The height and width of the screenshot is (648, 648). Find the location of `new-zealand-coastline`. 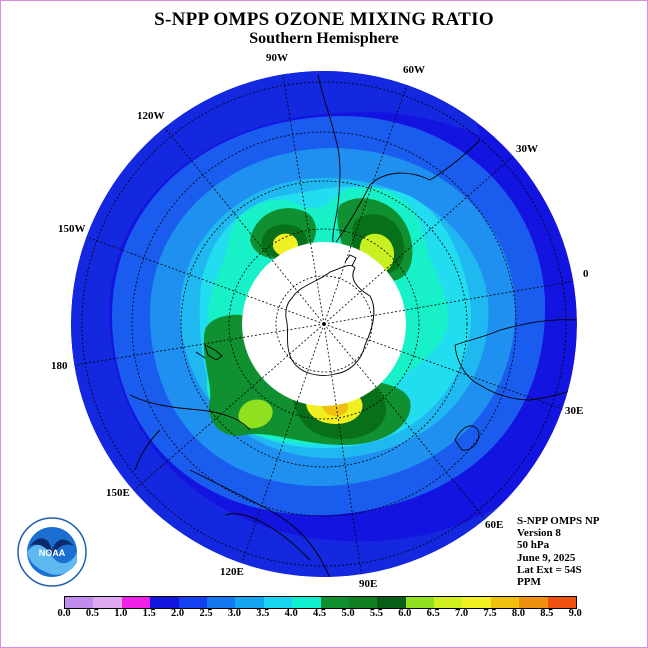

new-zealand-coastline is located at coordinates (209, 352).